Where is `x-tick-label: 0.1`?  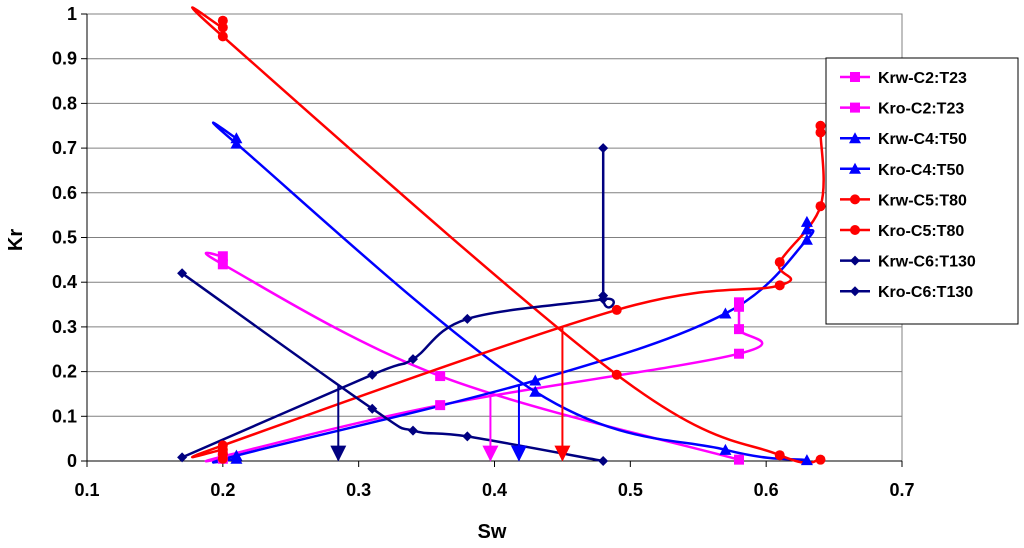
x-tick-label: 0.1 is located at coordinates (86, 490).